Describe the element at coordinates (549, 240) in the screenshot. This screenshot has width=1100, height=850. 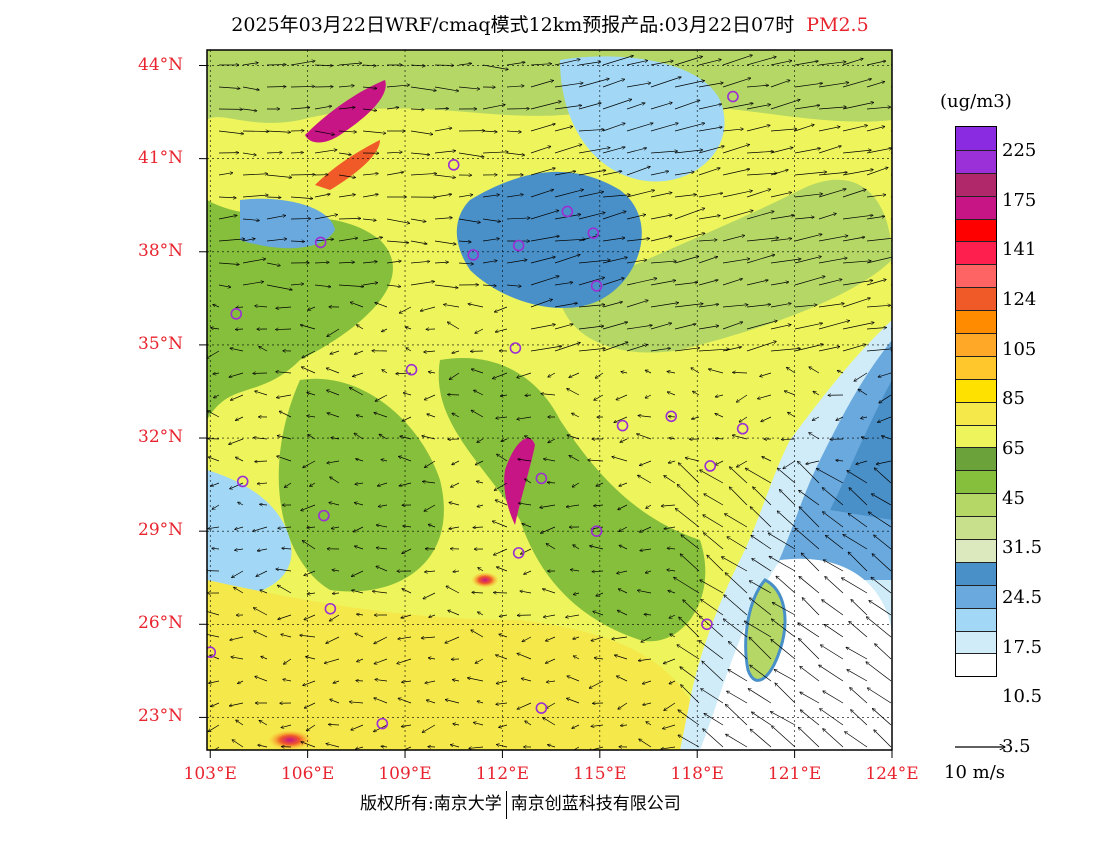
I see `concentration-zone` at that location.